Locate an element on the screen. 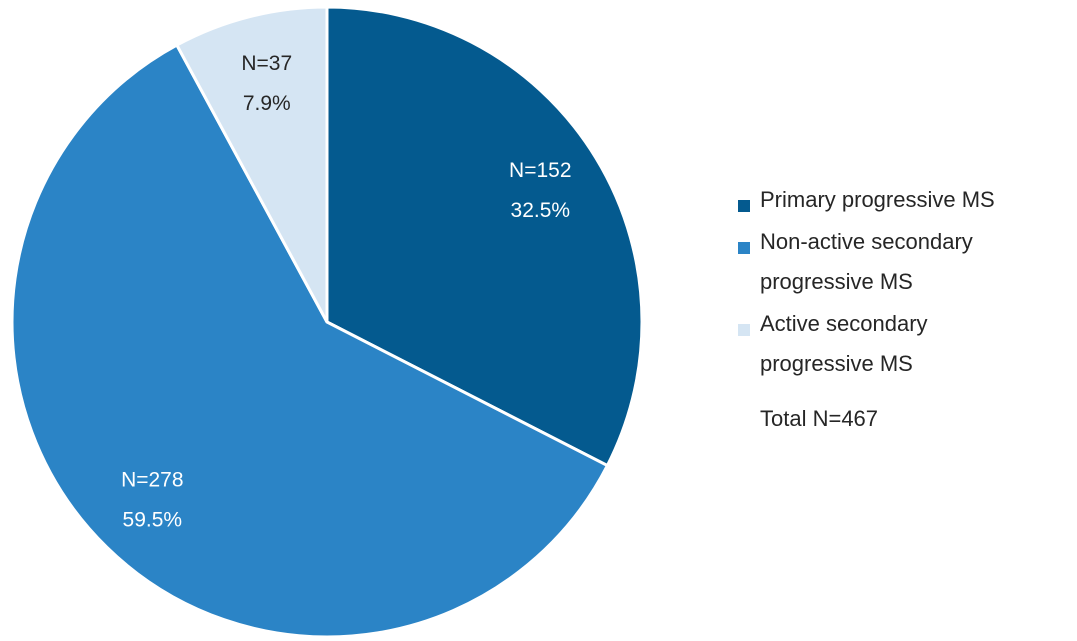 This screenshot has width=1077, height=641. pie-slice is located at coordinates (251, 164).